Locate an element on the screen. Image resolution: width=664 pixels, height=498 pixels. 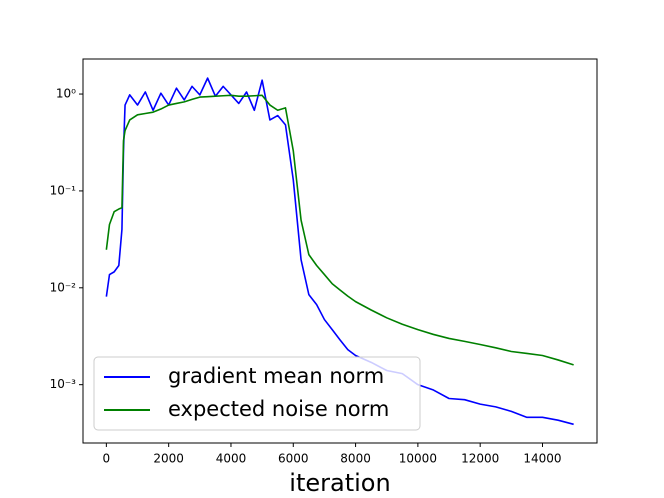
x-tick-label: 6000 is located at coordinates (293, 459).